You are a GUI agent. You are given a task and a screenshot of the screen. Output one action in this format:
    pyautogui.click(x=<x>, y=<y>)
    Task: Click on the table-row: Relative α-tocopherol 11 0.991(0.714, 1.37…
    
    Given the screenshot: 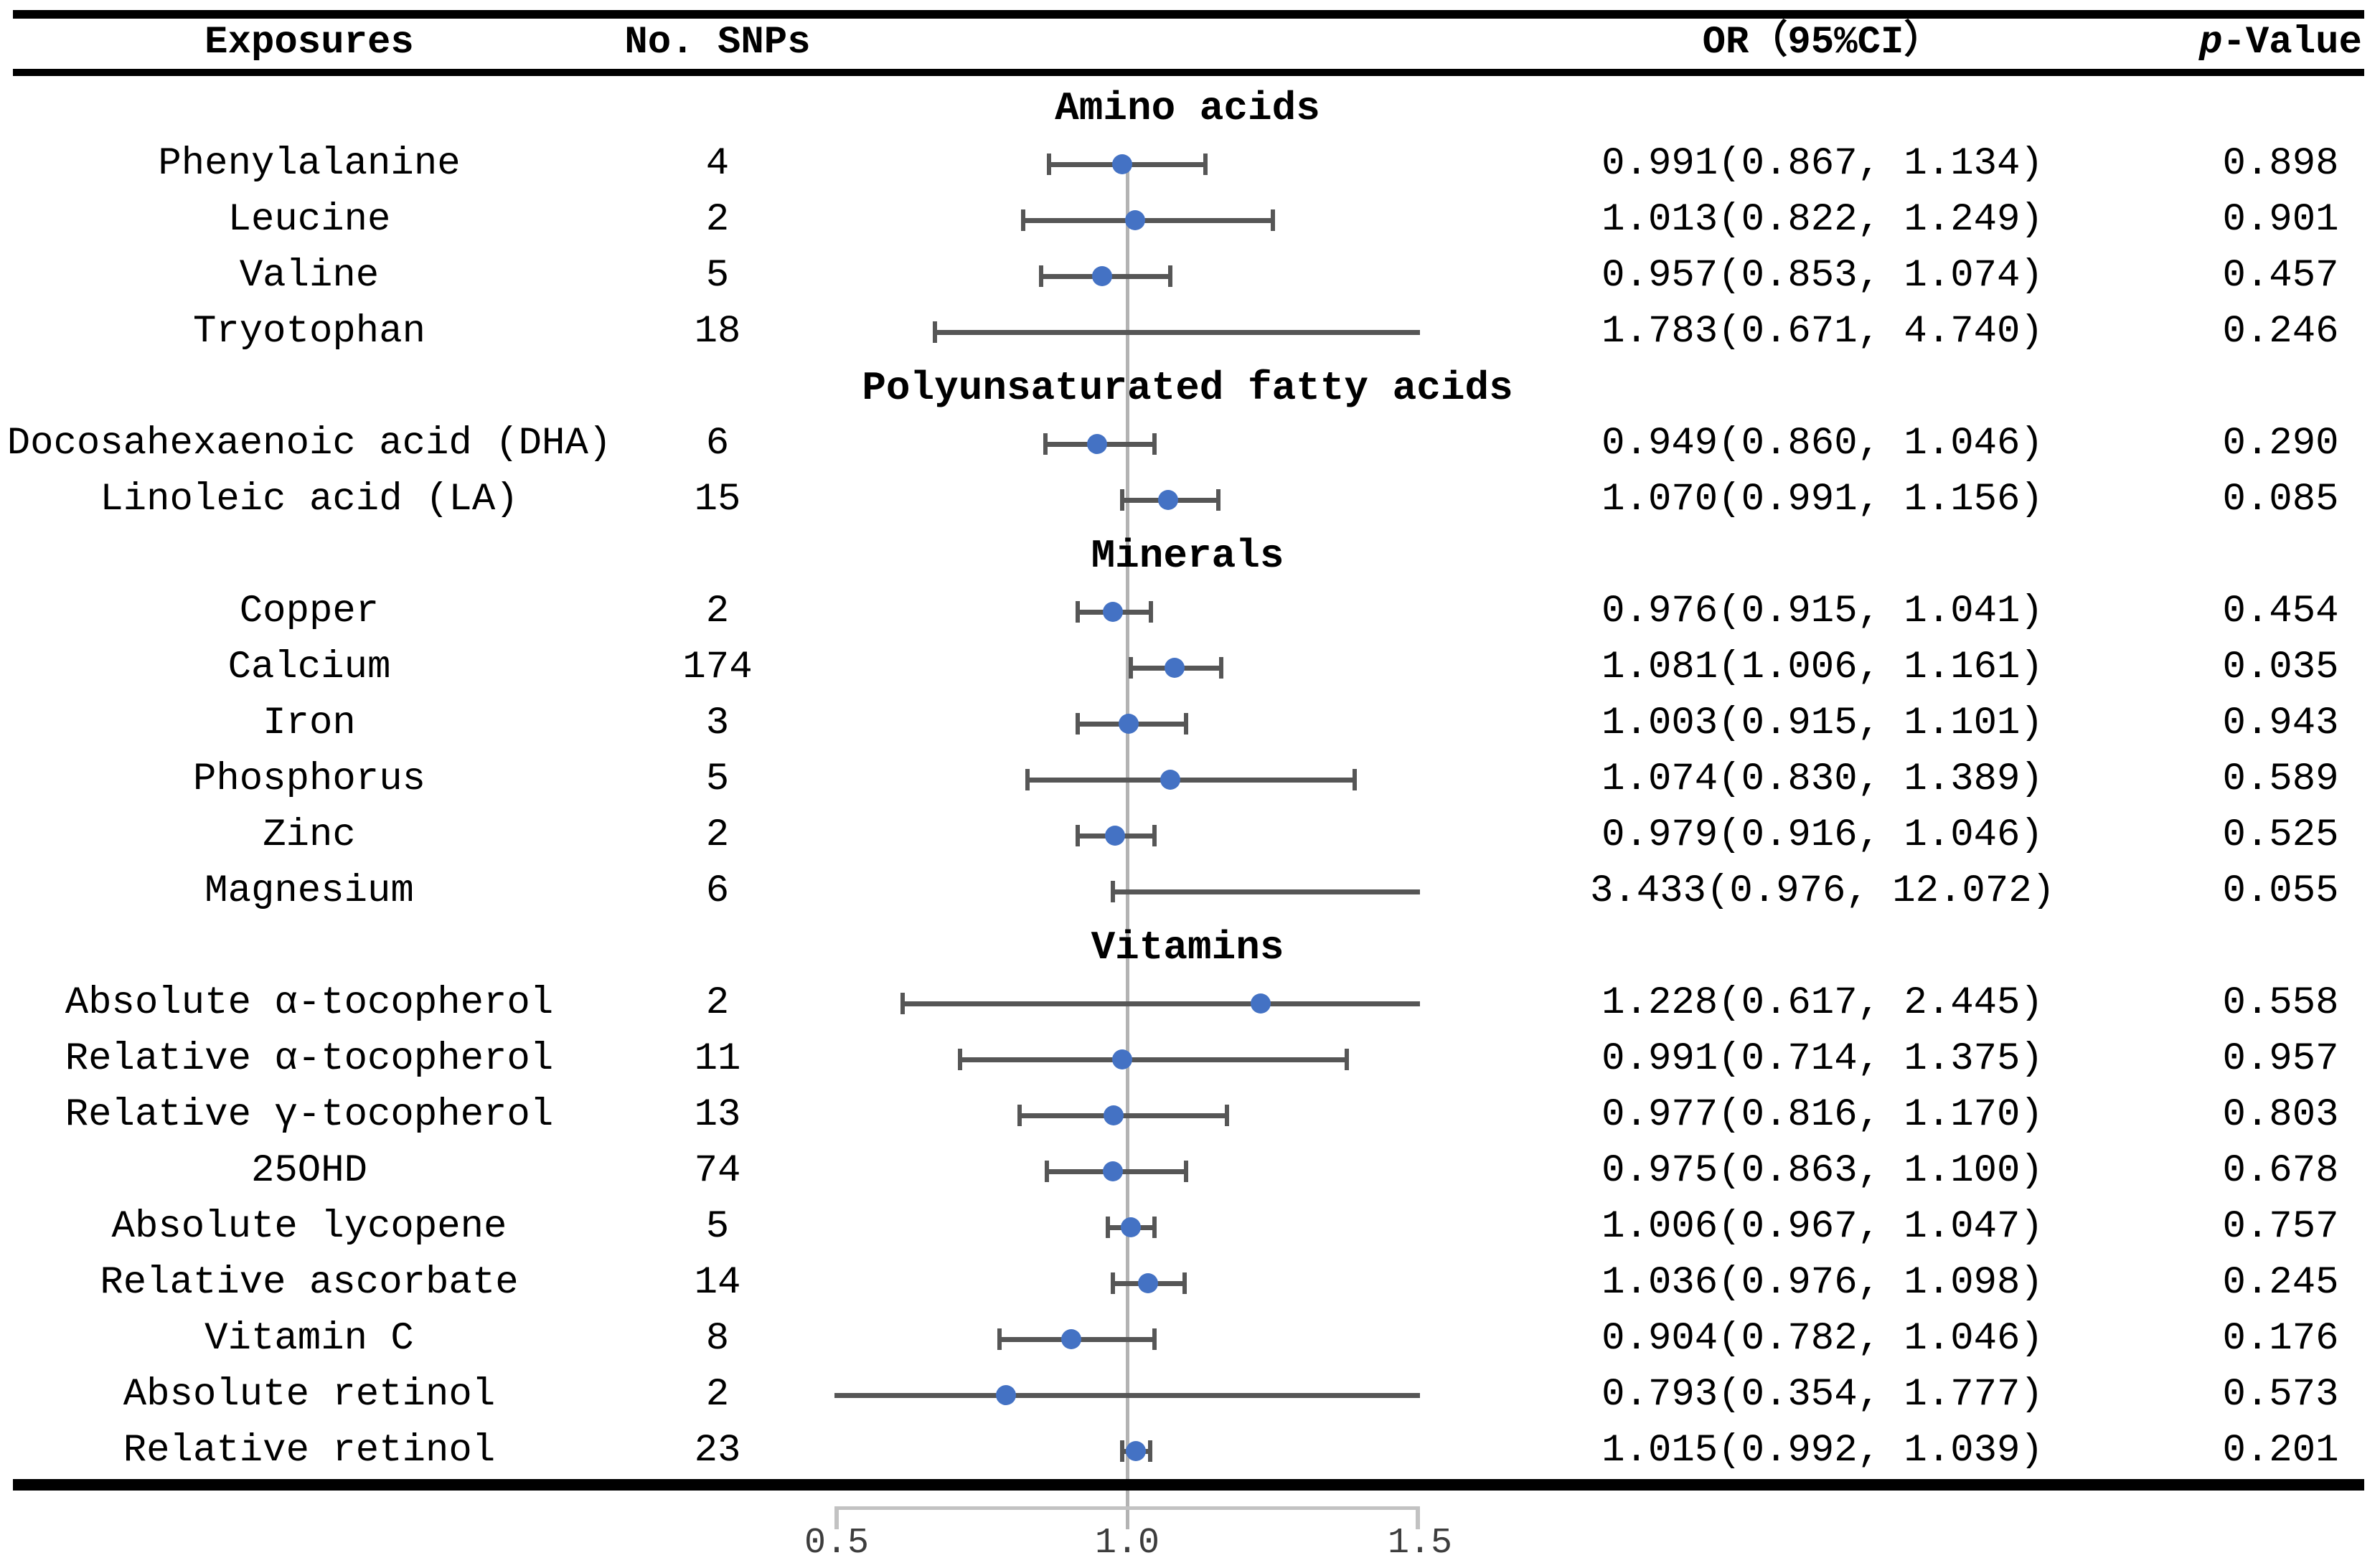 What is the action you would take?
    pyautogui.click(x=1190, y=1059)
    